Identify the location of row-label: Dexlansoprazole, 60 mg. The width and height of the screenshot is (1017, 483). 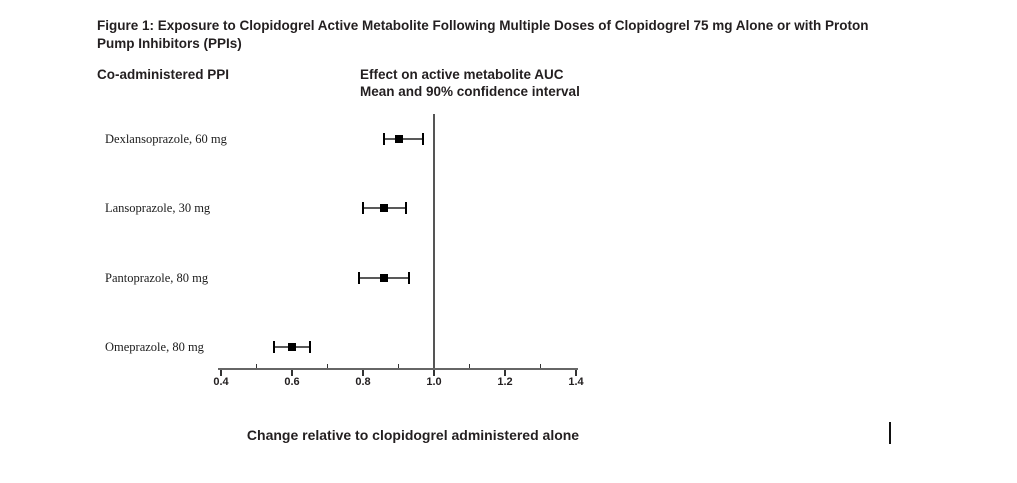
(166, 139).